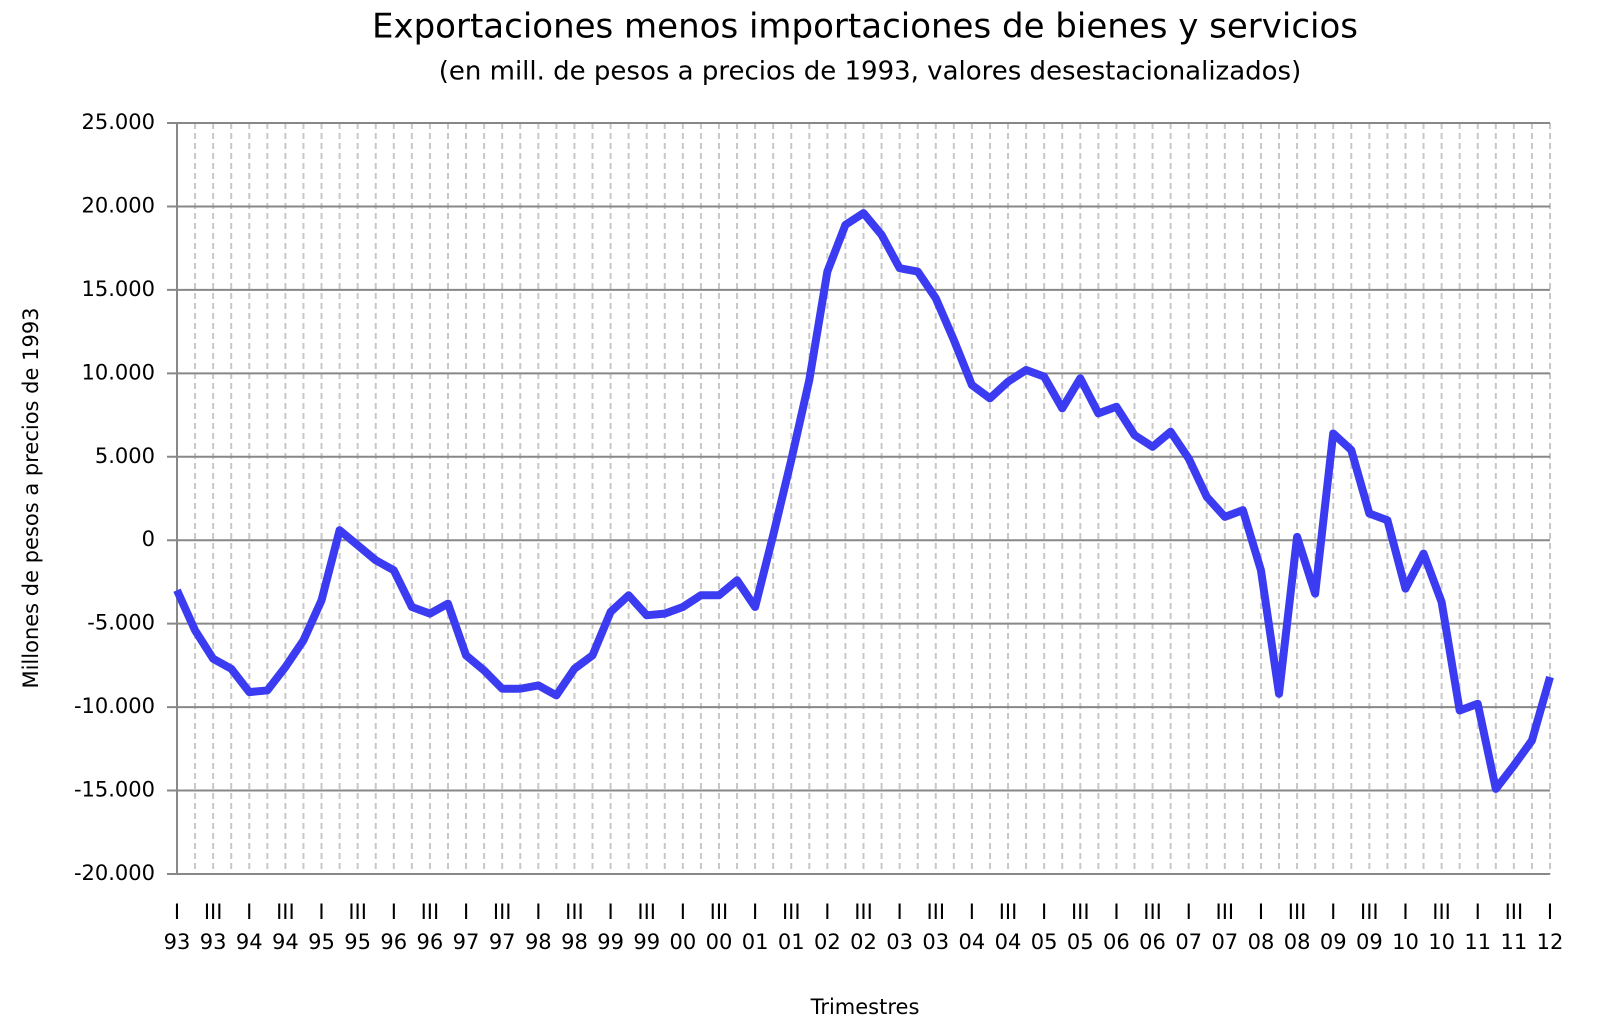  Describe the element at coordinates (118, 372) in the screenshot. I see `y-tick-label: 10.000` at that location.